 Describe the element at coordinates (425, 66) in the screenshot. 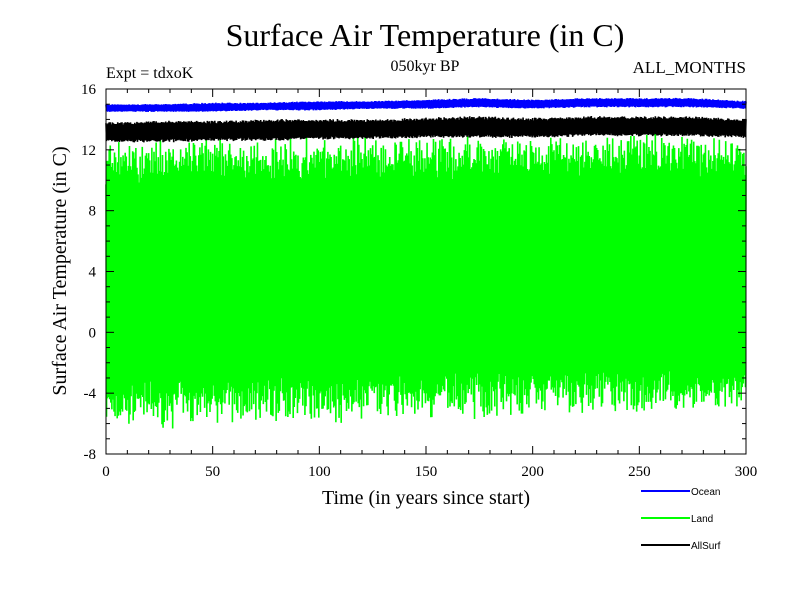

I see `chart-subtitle: 050kyr BP` at that location.